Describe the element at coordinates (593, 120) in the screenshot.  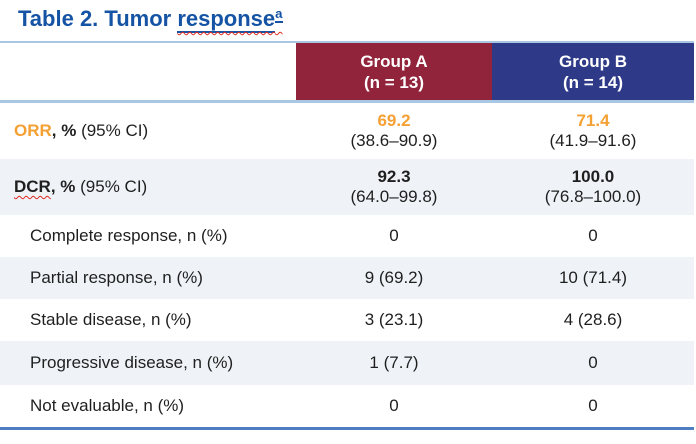
I see `orr-value-b: 71.4` at that location.